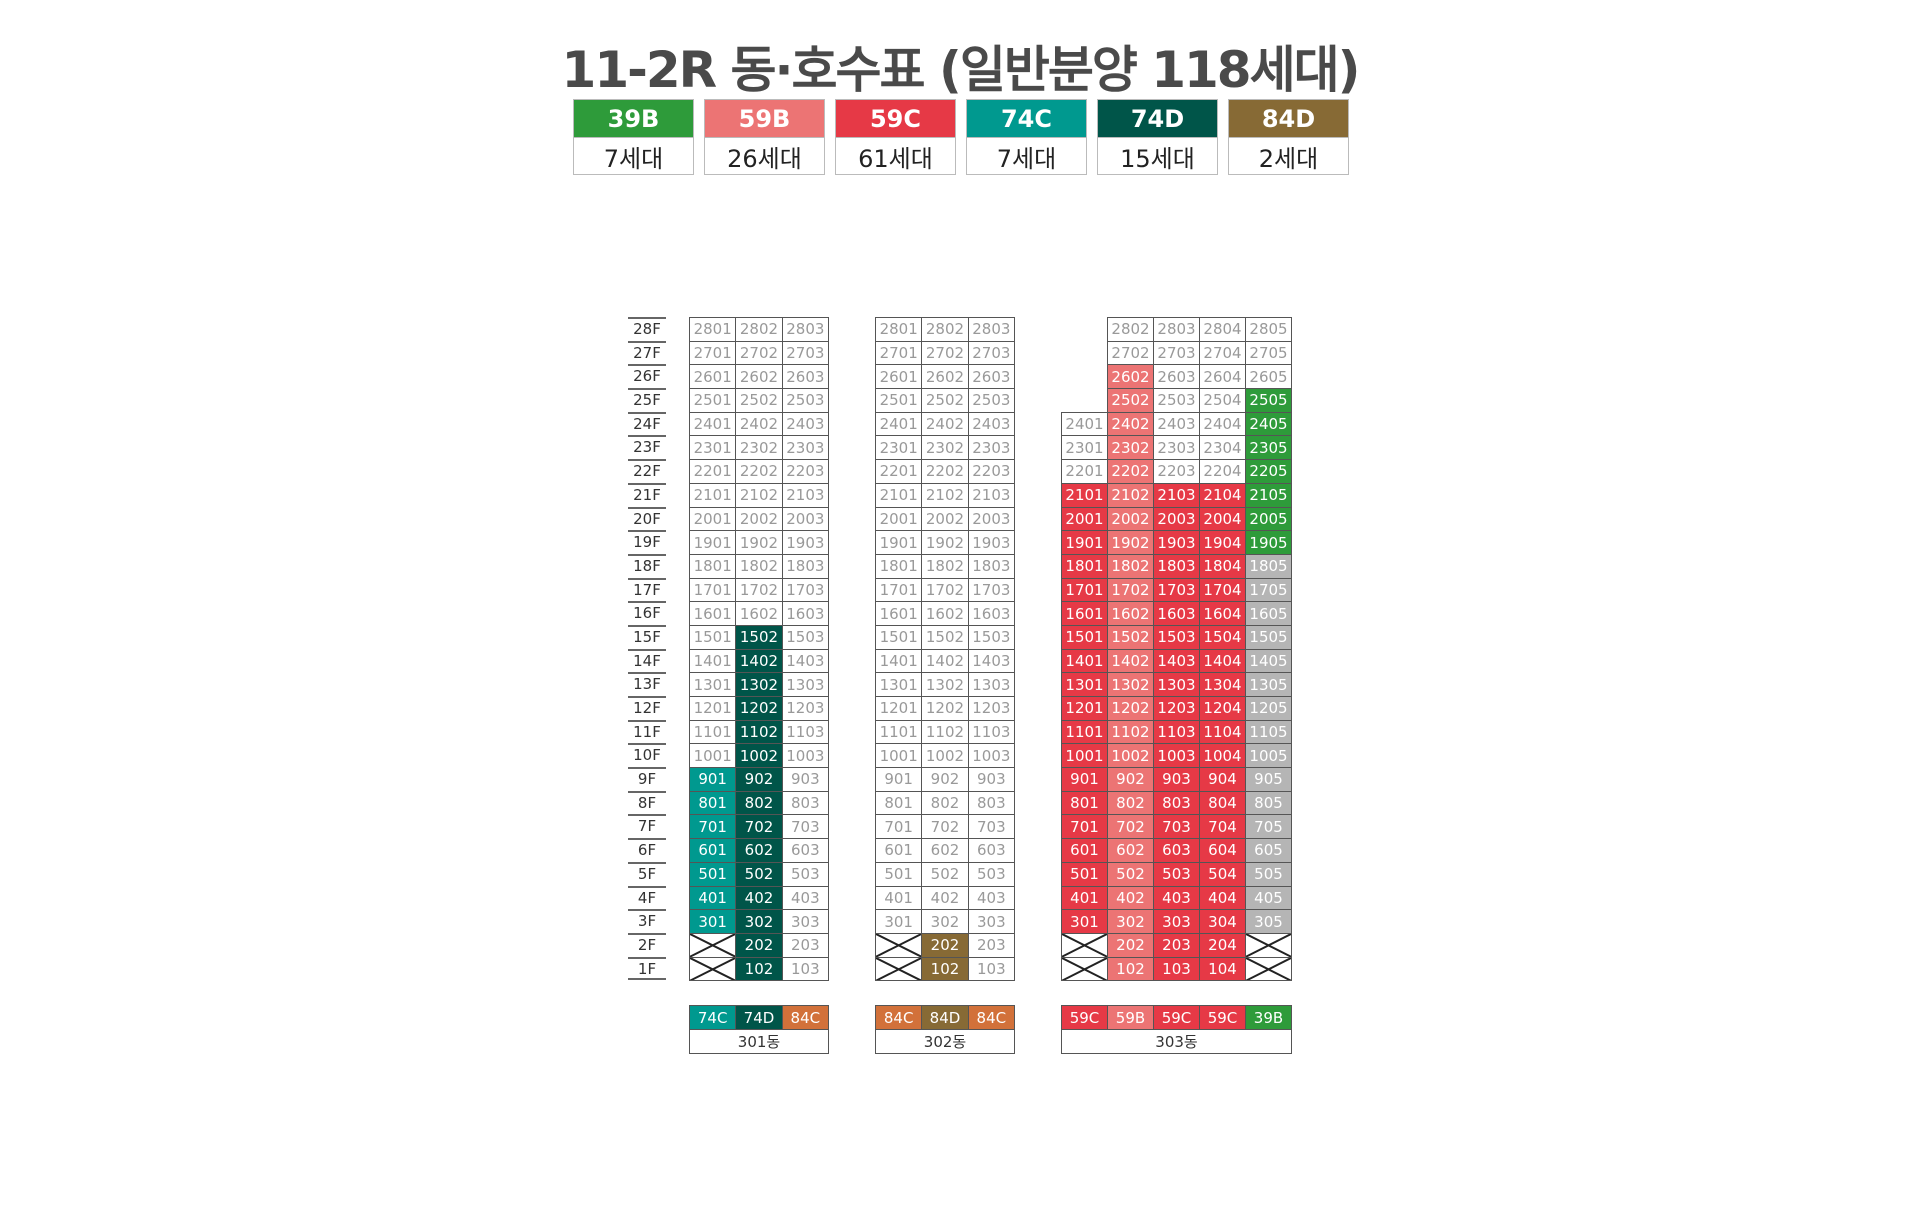 The width and height of the screenshot is (1920, 1226). Describe the element at coordinates (759, 661) in the screenshot. I see `unit-cell: 1402` at that location.